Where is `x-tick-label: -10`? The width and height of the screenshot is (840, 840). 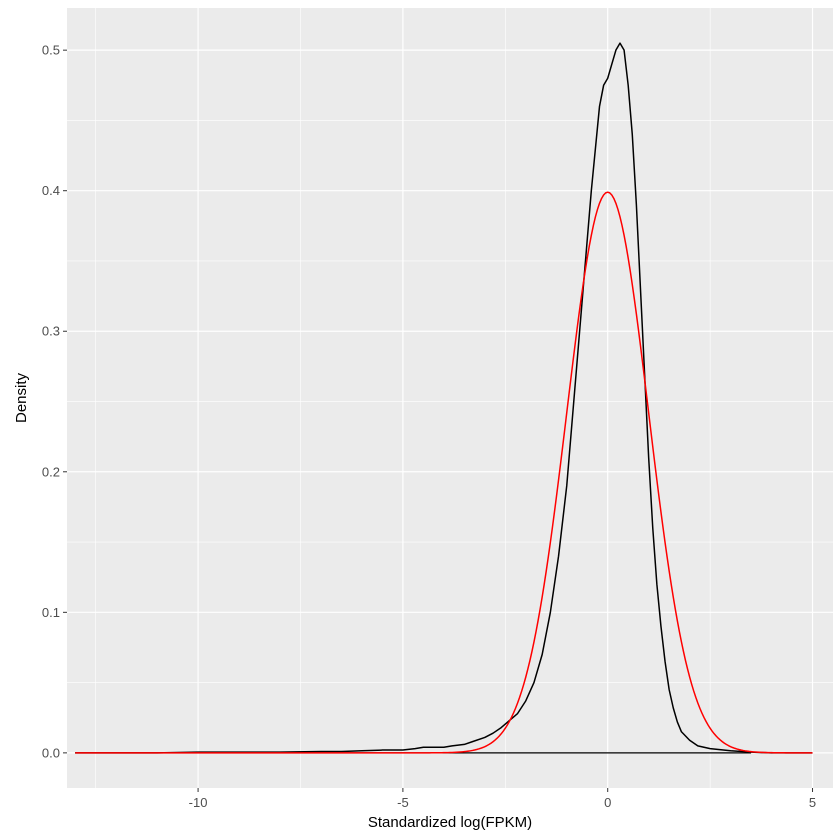 x-tick-label: -10 is located at coordinates (198, 802).